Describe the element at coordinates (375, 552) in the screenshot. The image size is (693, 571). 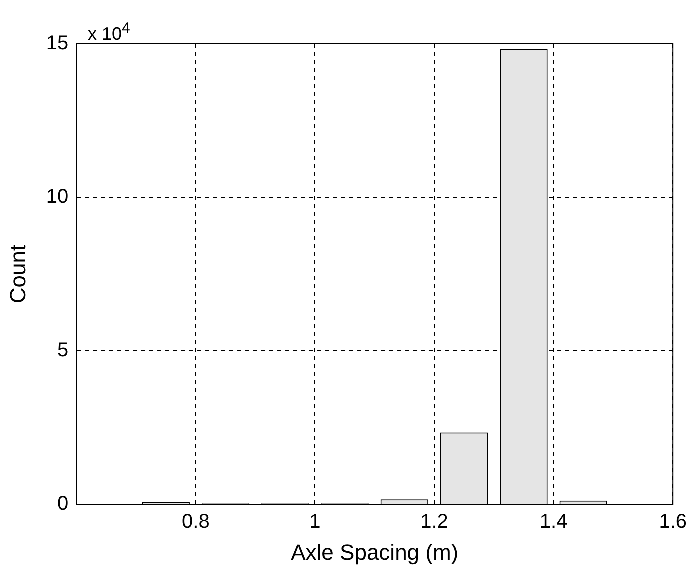
I see `x-axis-title: Axle Spacing (m)` at that location.